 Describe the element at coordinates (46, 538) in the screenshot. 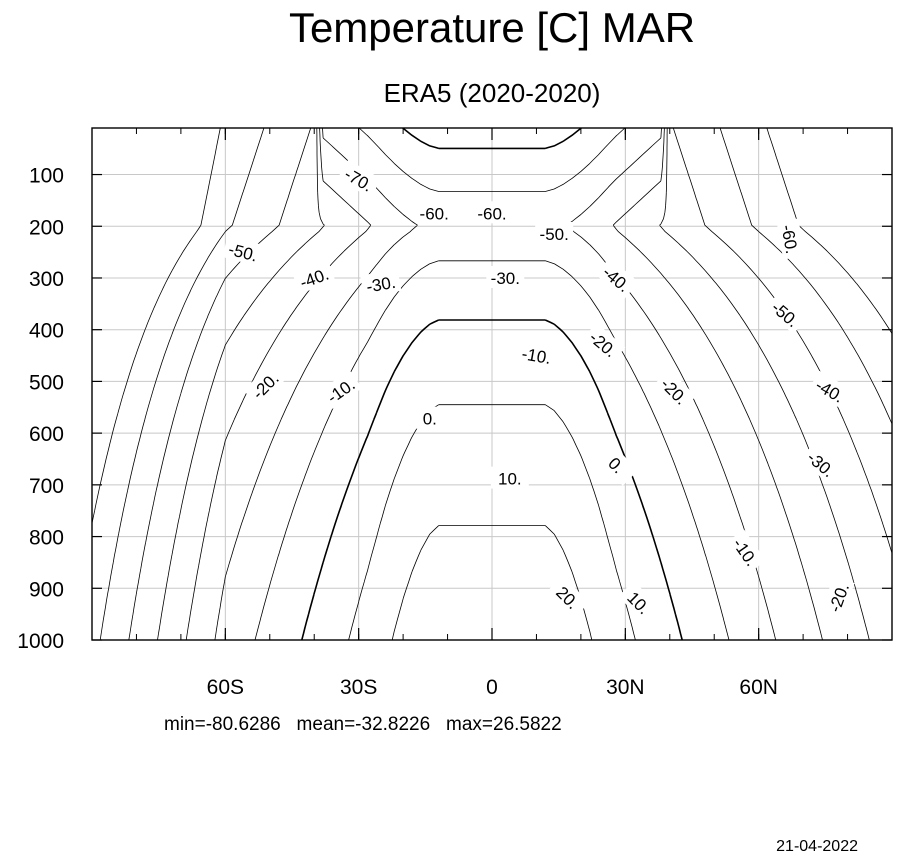

I see `y-tick-label: 800` at that location.